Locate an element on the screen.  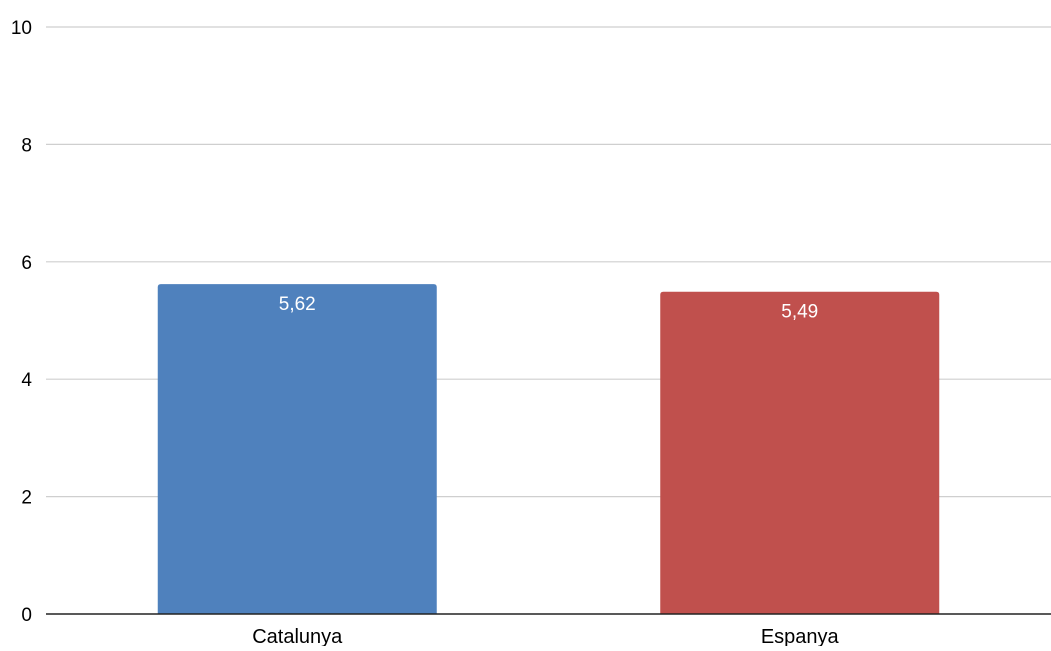
y-tick-label: 4 is located at coordinates (26, 380).